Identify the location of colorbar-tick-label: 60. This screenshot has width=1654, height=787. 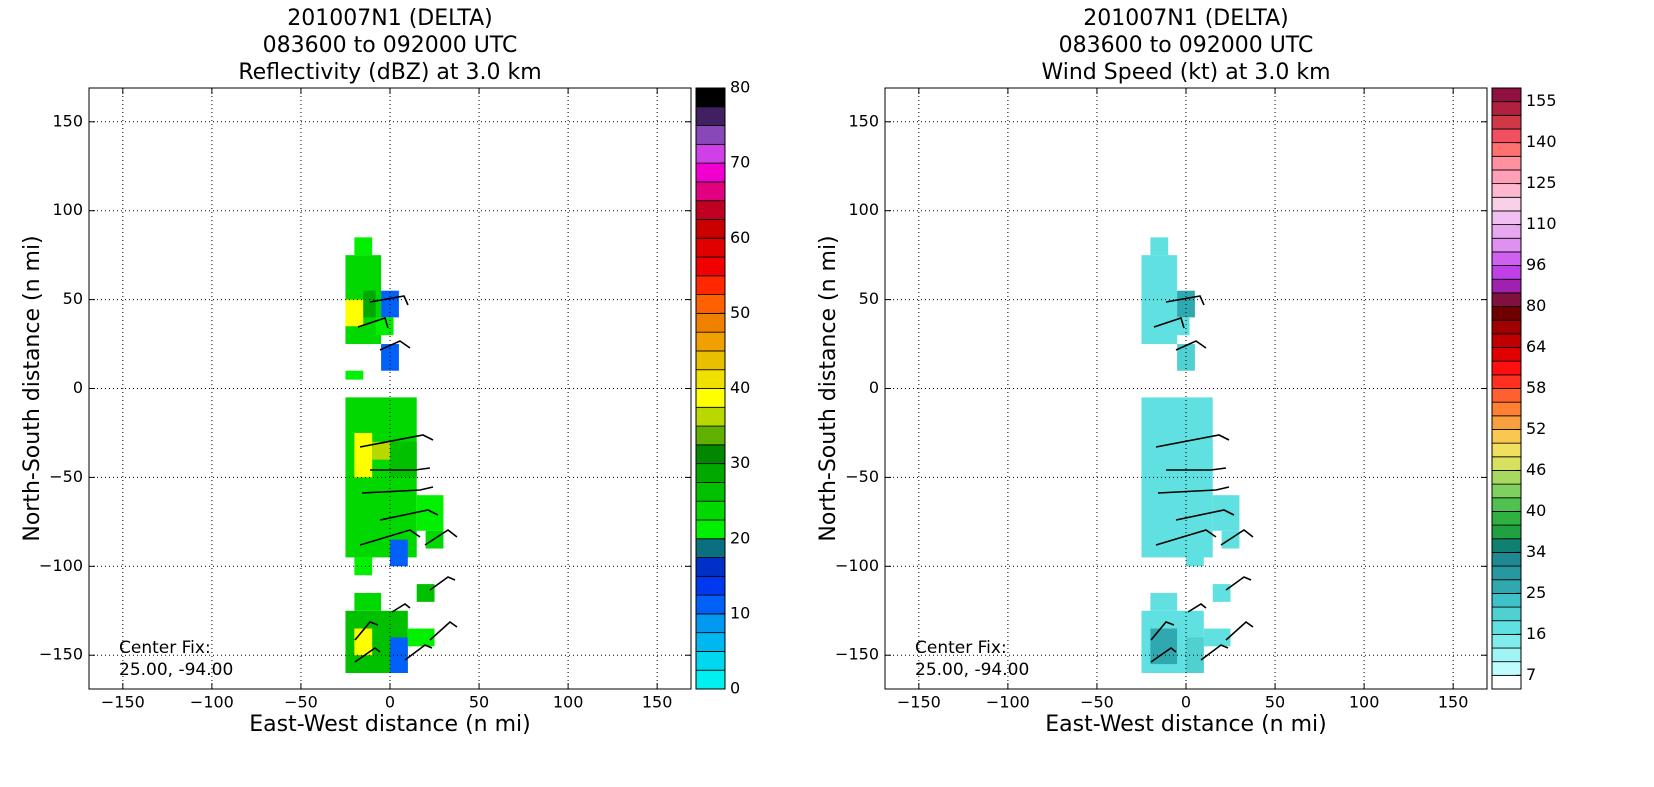
(740, 237).